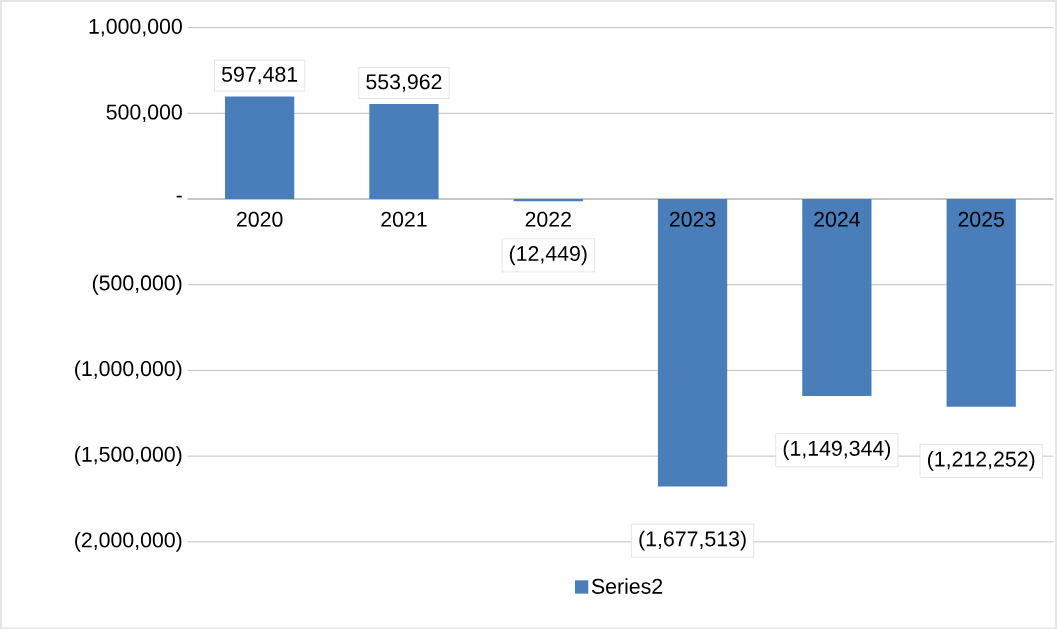 This screenshot has height=629, width=1057. What do you see at coordinates (404, 219) in the screenshot?
I see `x-tick-label: 2021` at bounding box center [404, 219].